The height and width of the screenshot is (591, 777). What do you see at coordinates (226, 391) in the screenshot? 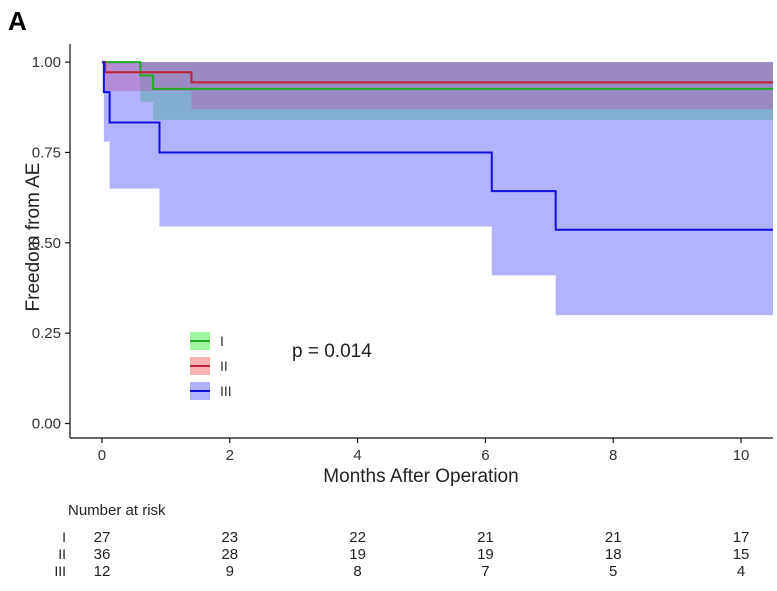
I see `legend-label-iii: III` at bounding box center [226, 391].